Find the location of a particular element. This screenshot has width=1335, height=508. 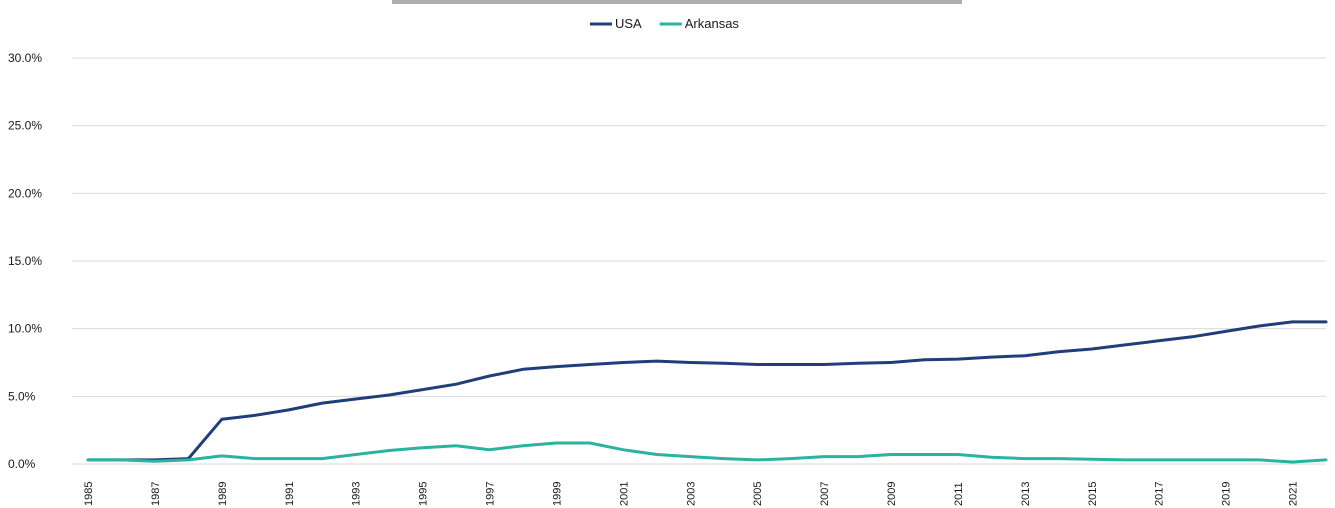

x-tick-label: 1995 is located at coordinates (424, 494).